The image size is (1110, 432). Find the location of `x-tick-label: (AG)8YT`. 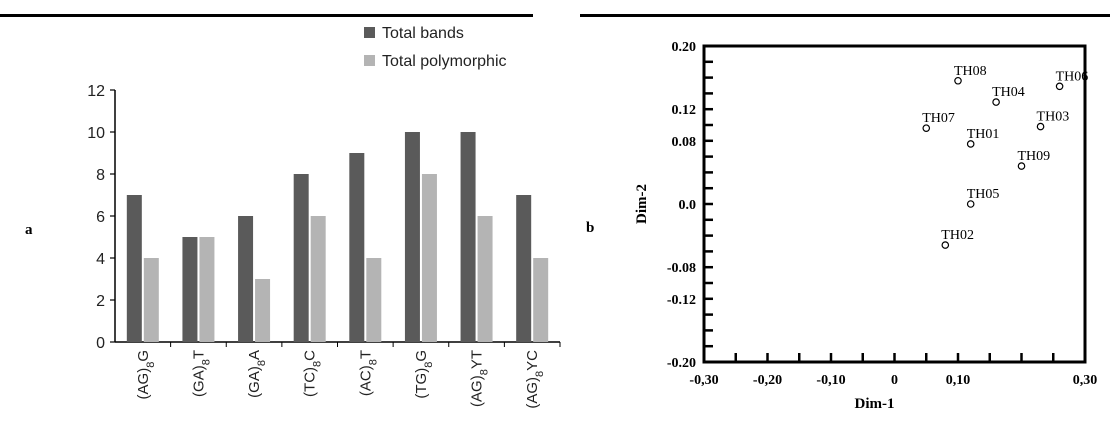

x-tick-label: (AG)8YT is located at coordinates (480, 378).